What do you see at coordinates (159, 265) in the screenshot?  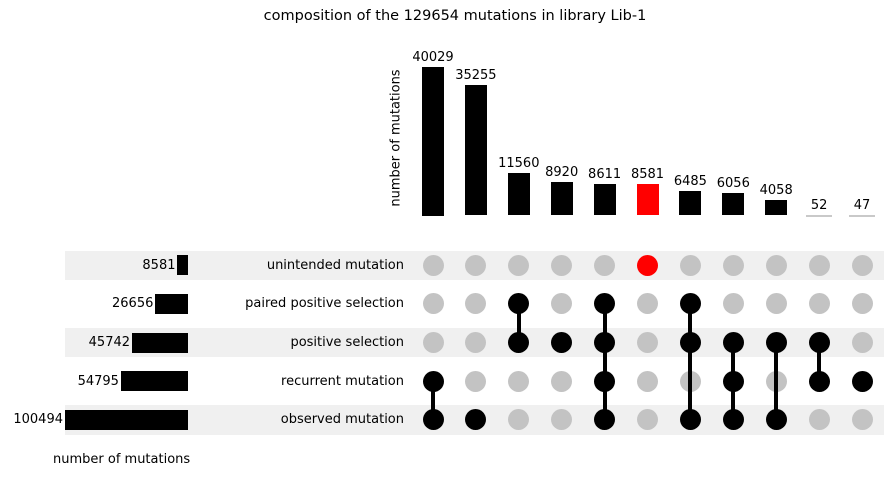 I see `set-size-value: 8581` at bounding box center [159, 265].